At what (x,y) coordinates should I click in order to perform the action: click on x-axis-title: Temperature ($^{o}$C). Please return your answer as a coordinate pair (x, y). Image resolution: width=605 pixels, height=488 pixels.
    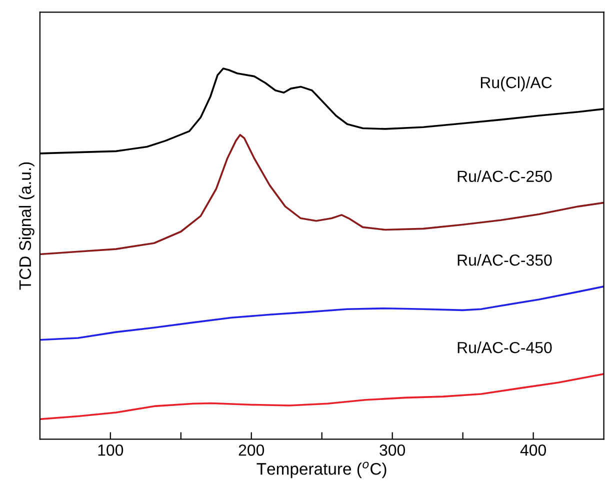
    Looking at the image, I should click on (321, 470).